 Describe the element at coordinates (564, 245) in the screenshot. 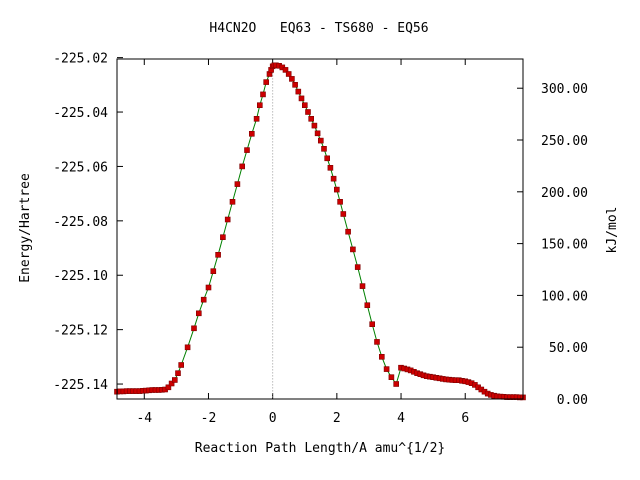

I see `y2-tick-label: 150.00` at that location.